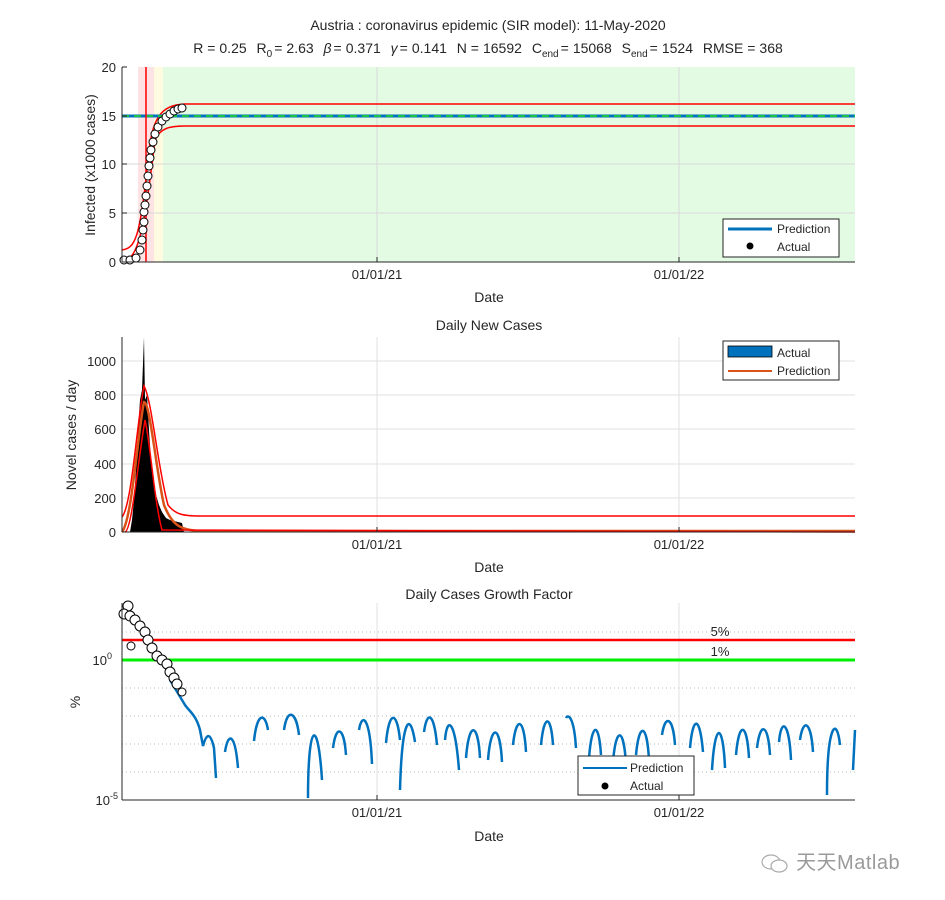 This screenshot has height=900, width=945. I want to click on label-1-percent: 1%, so click(720, 651).